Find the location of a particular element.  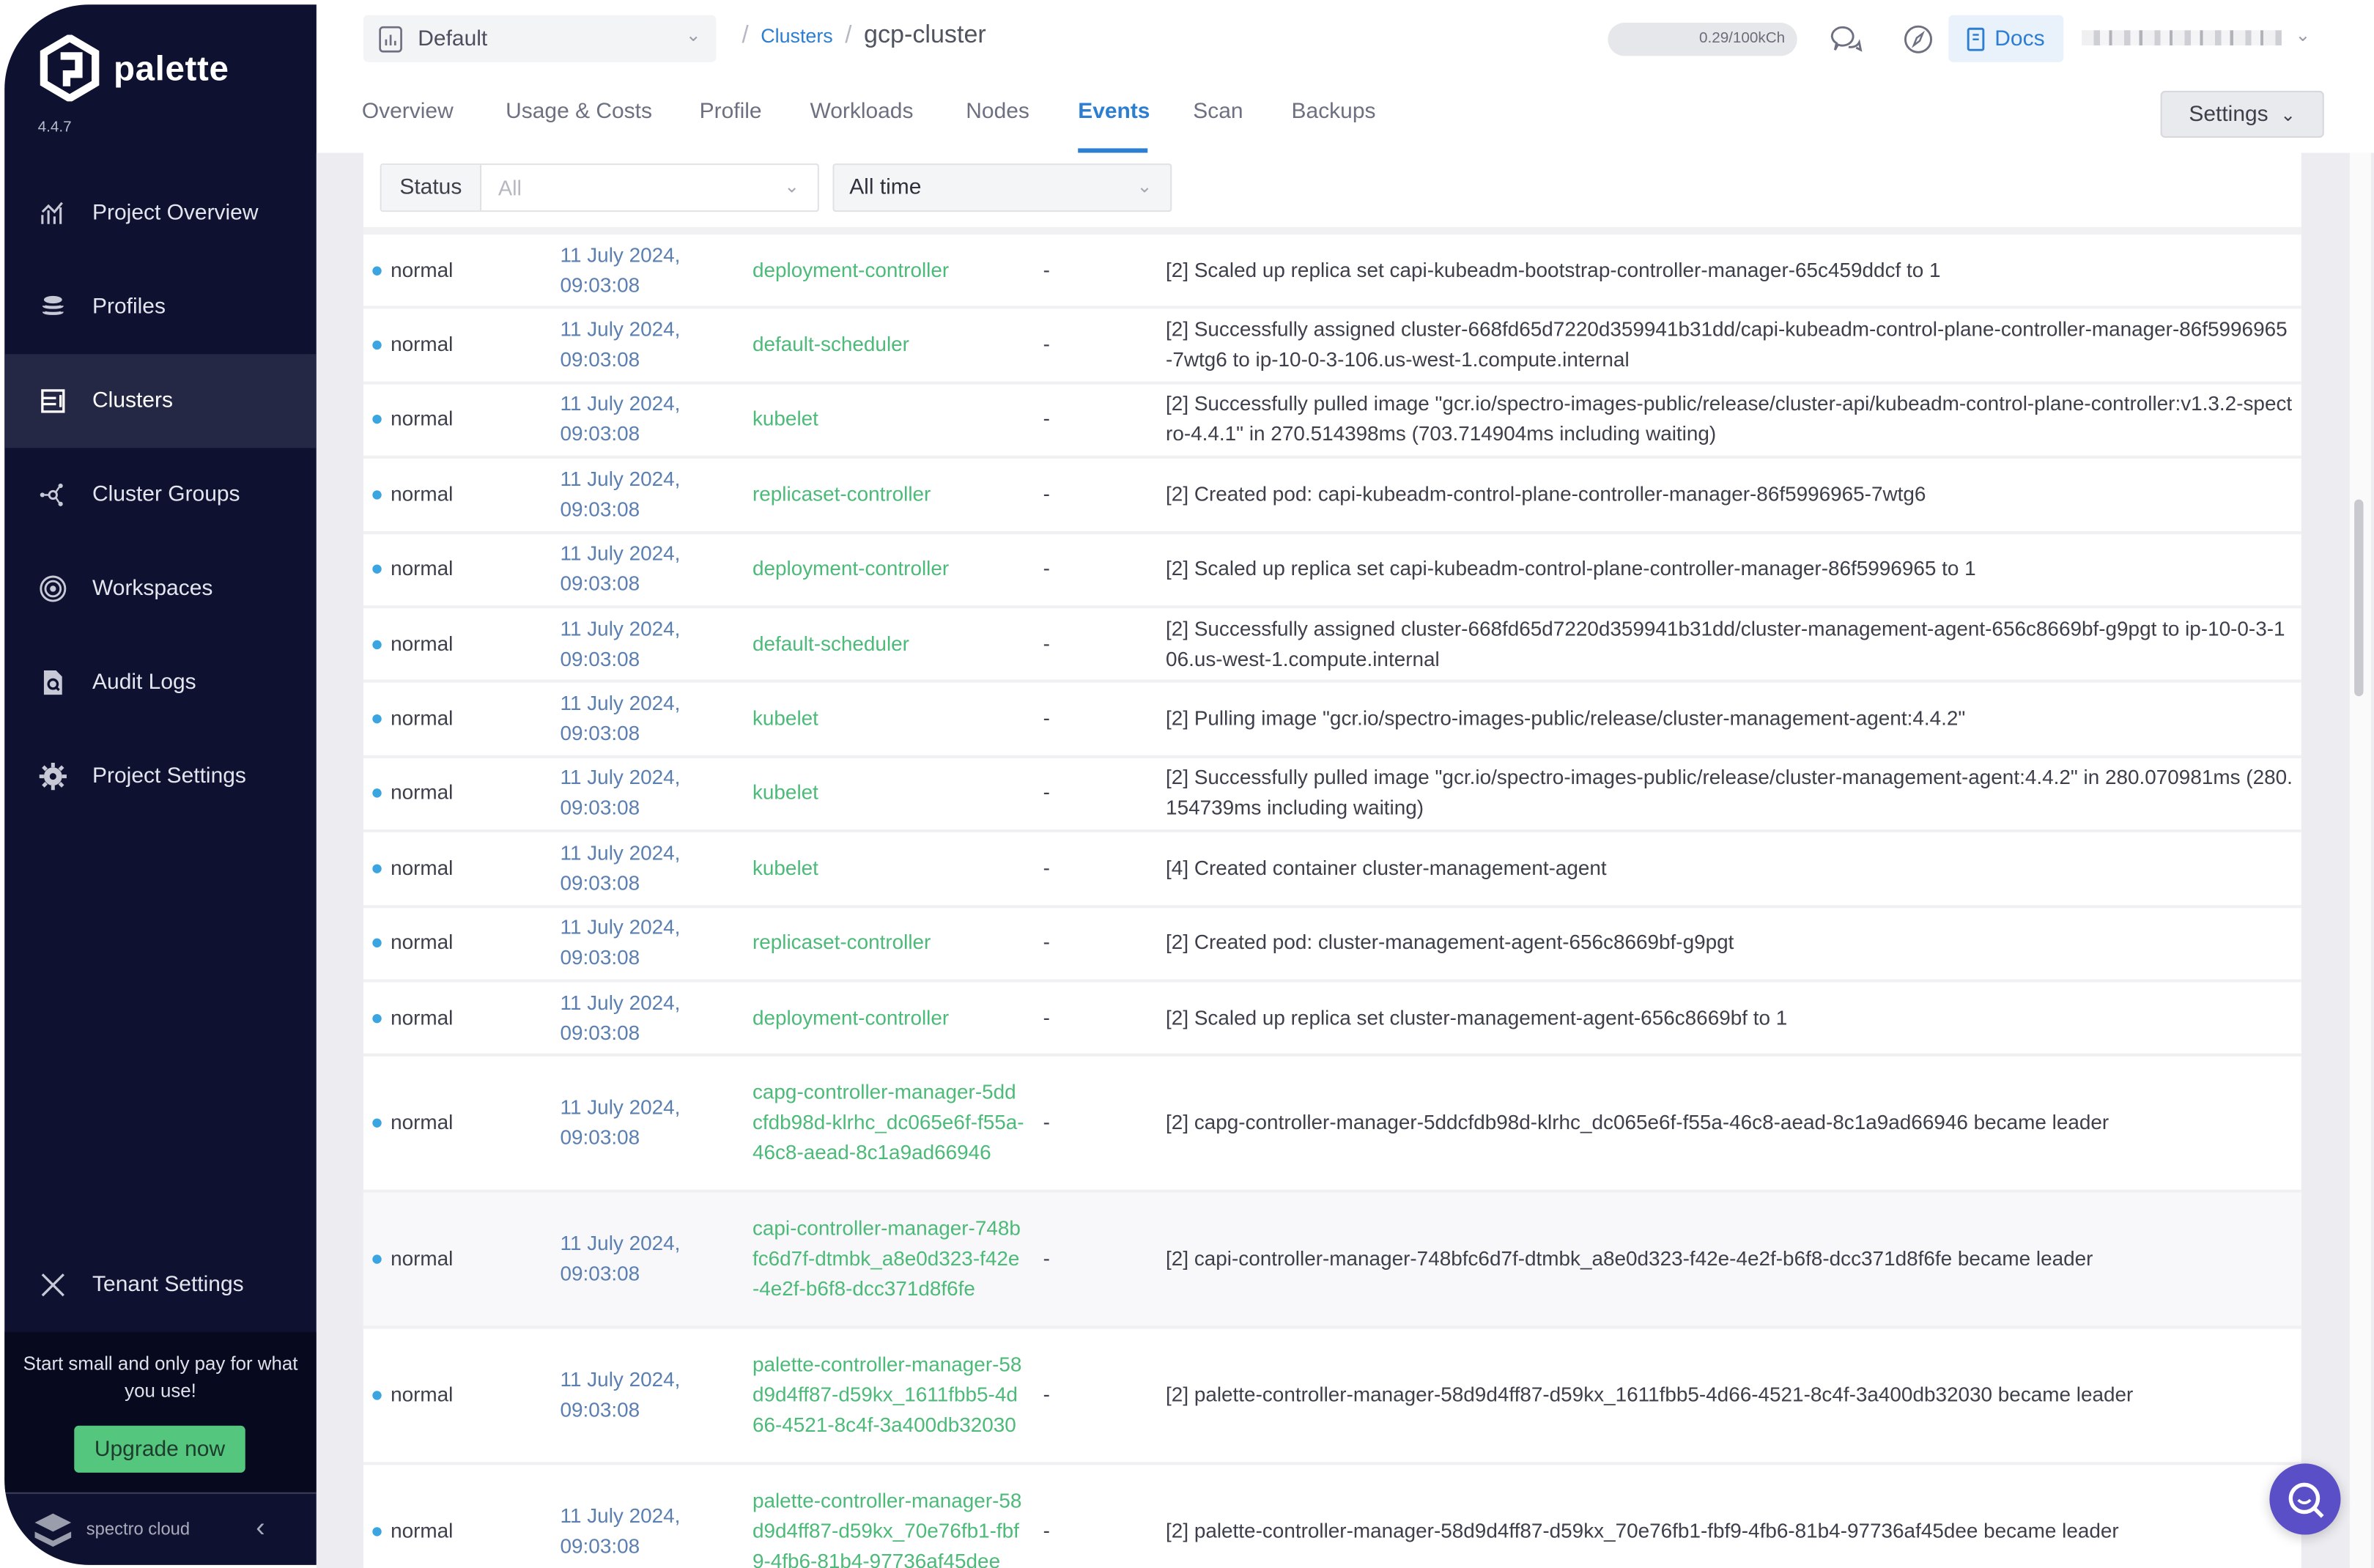

collapse-sidebar-icon: ‹ is located at coordinates (260, 1527).